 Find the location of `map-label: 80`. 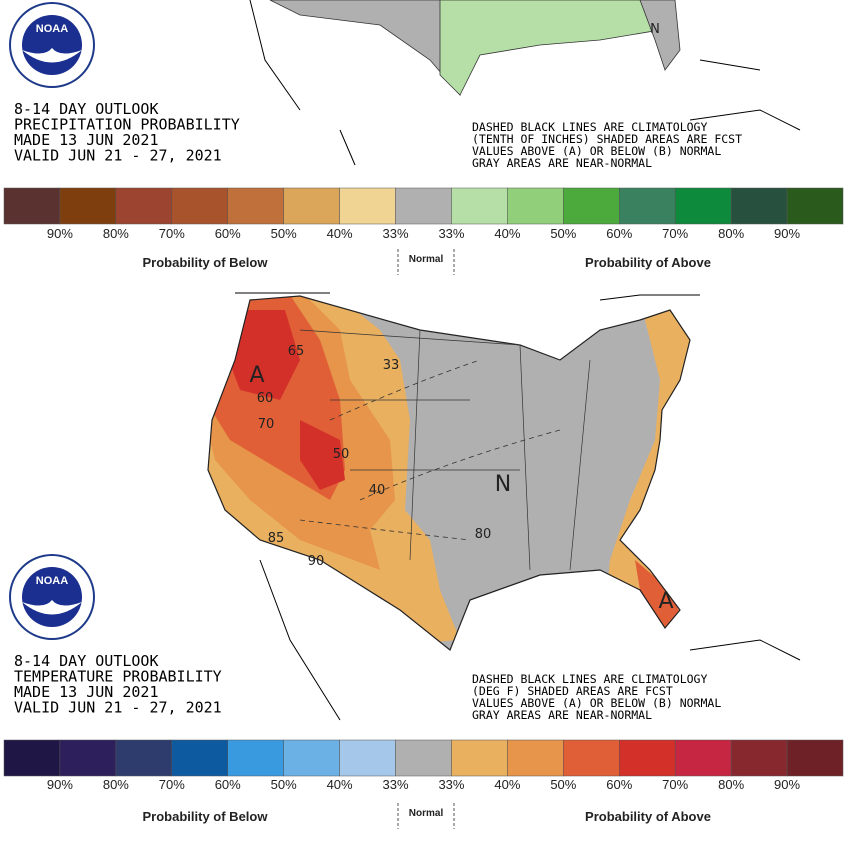

map-label: 80 is located at coordinates (483, 534).